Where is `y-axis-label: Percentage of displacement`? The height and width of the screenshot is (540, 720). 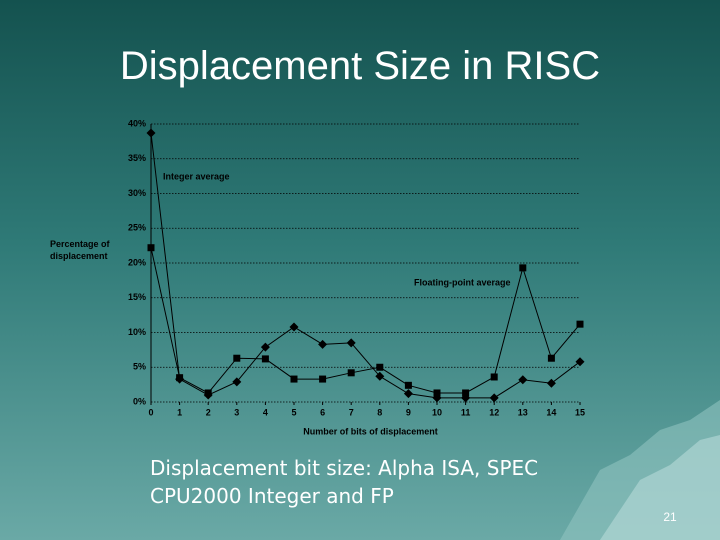
y-axis-label: Percentage of displacement is located at coordinates (80, 250).